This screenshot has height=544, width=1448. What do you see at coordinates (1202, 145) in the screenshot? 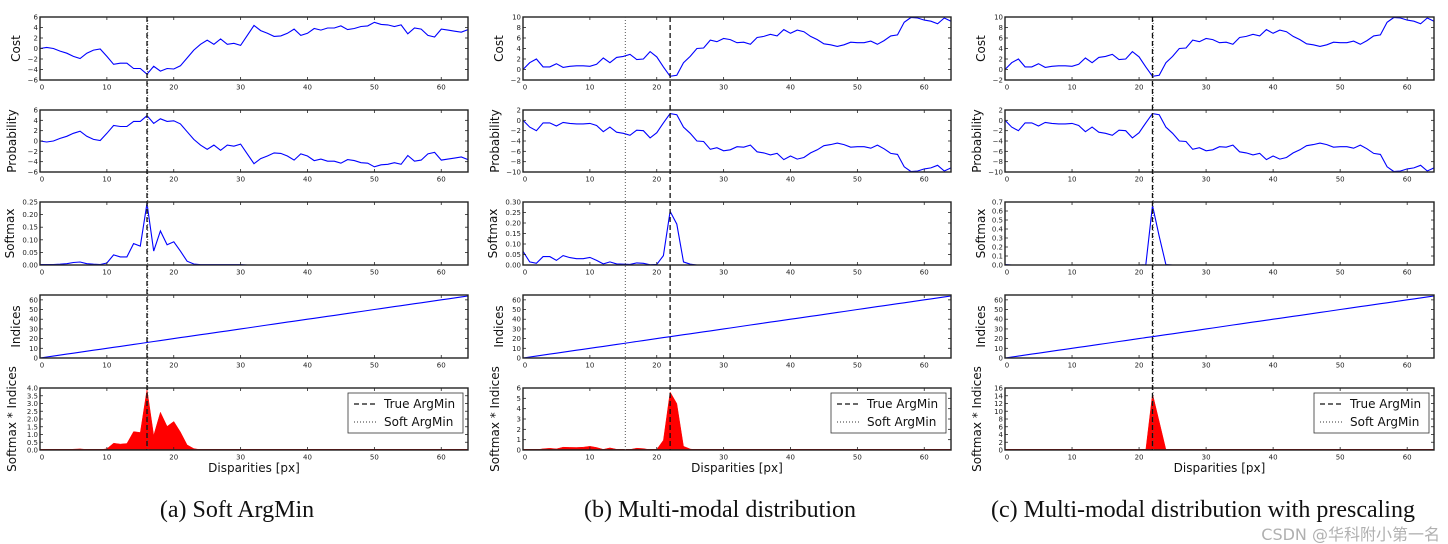
I see `subplot-probability: 0 10 20 30 40 50 60 −10 −8 −6 −4 −2 0 2 Probability` at bounding box center [1202, 145].